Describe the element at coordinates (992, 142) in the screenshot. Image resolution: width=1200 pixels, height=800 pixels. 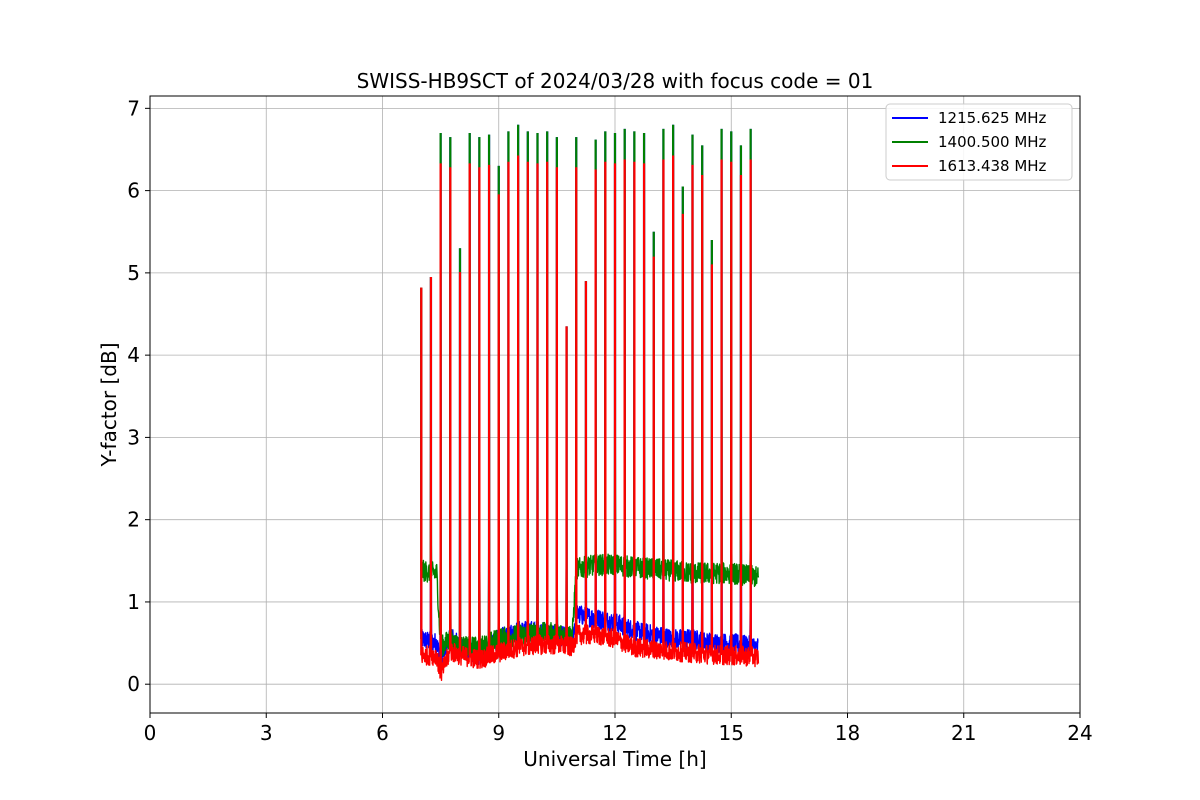
I see `legend-label: 1400.500 MHz` at that location.